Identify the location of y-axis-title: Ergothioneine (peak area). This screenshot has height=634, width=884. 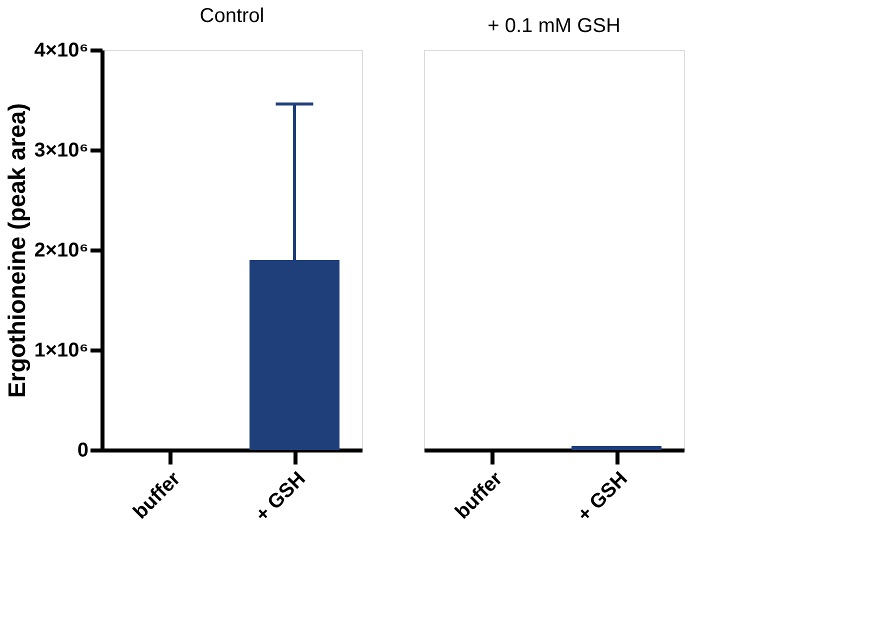
(18, 250).